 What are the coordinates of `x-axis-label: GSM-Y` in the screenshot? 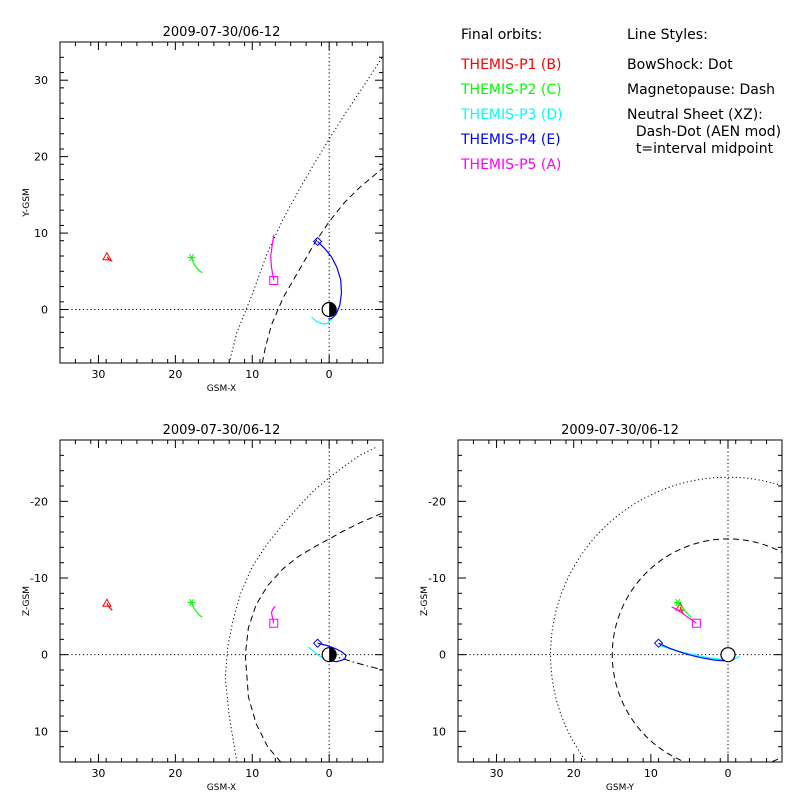 It's located at (620, 788).